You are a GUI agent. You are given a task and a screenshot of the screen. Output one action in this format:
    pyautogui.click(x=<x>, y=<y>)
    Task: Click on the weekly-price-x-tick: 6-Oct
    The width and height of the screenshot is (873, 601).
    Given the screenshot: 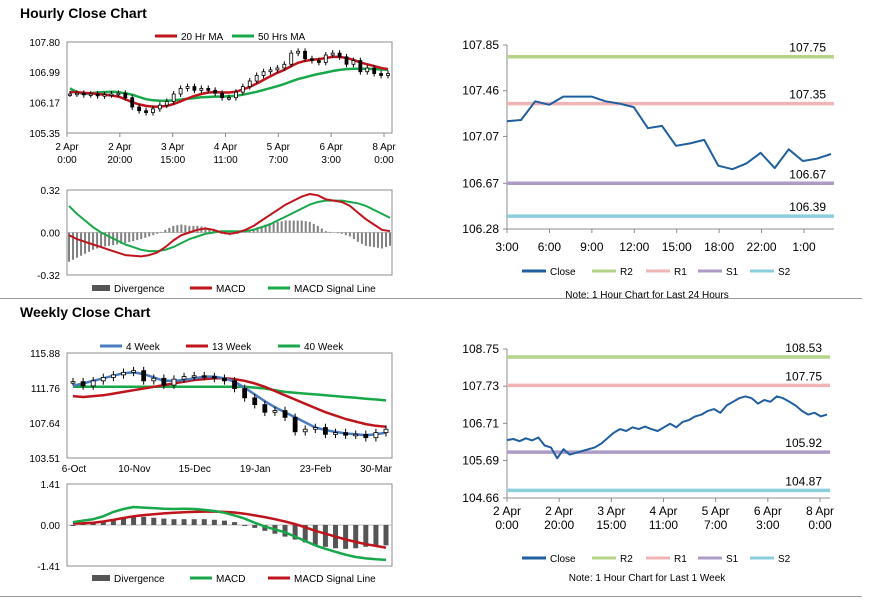 What is the action you would take?
    pyautogui.click(x=74, y=469)
    